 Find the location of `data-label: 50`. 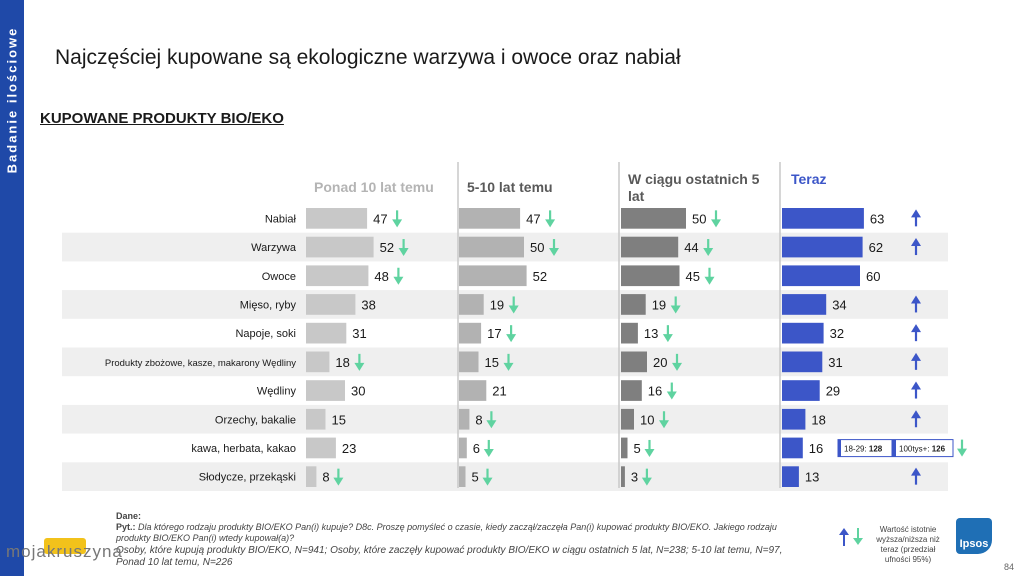

data-label: 50 is located at coordinates (699, 218).